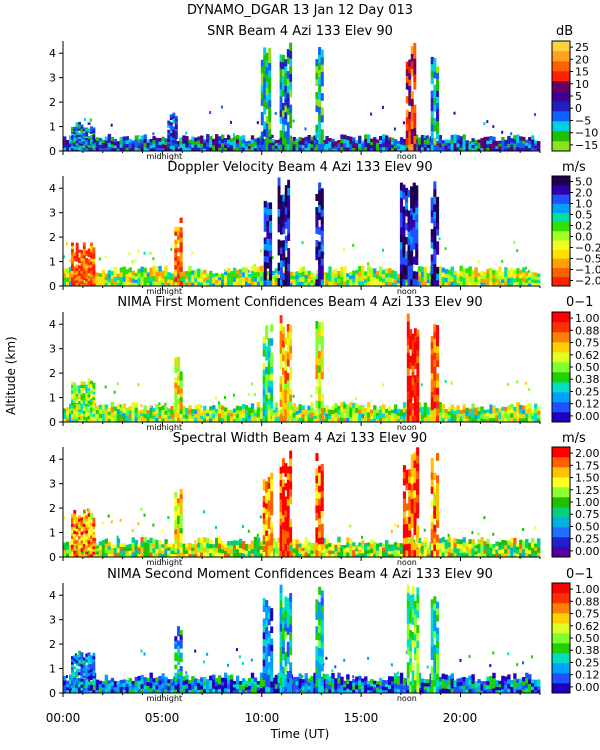  What do you see at coordinates (561, 512) in the screenshot?
I see `colorbar-swatch` at bounding box center [561, 512].